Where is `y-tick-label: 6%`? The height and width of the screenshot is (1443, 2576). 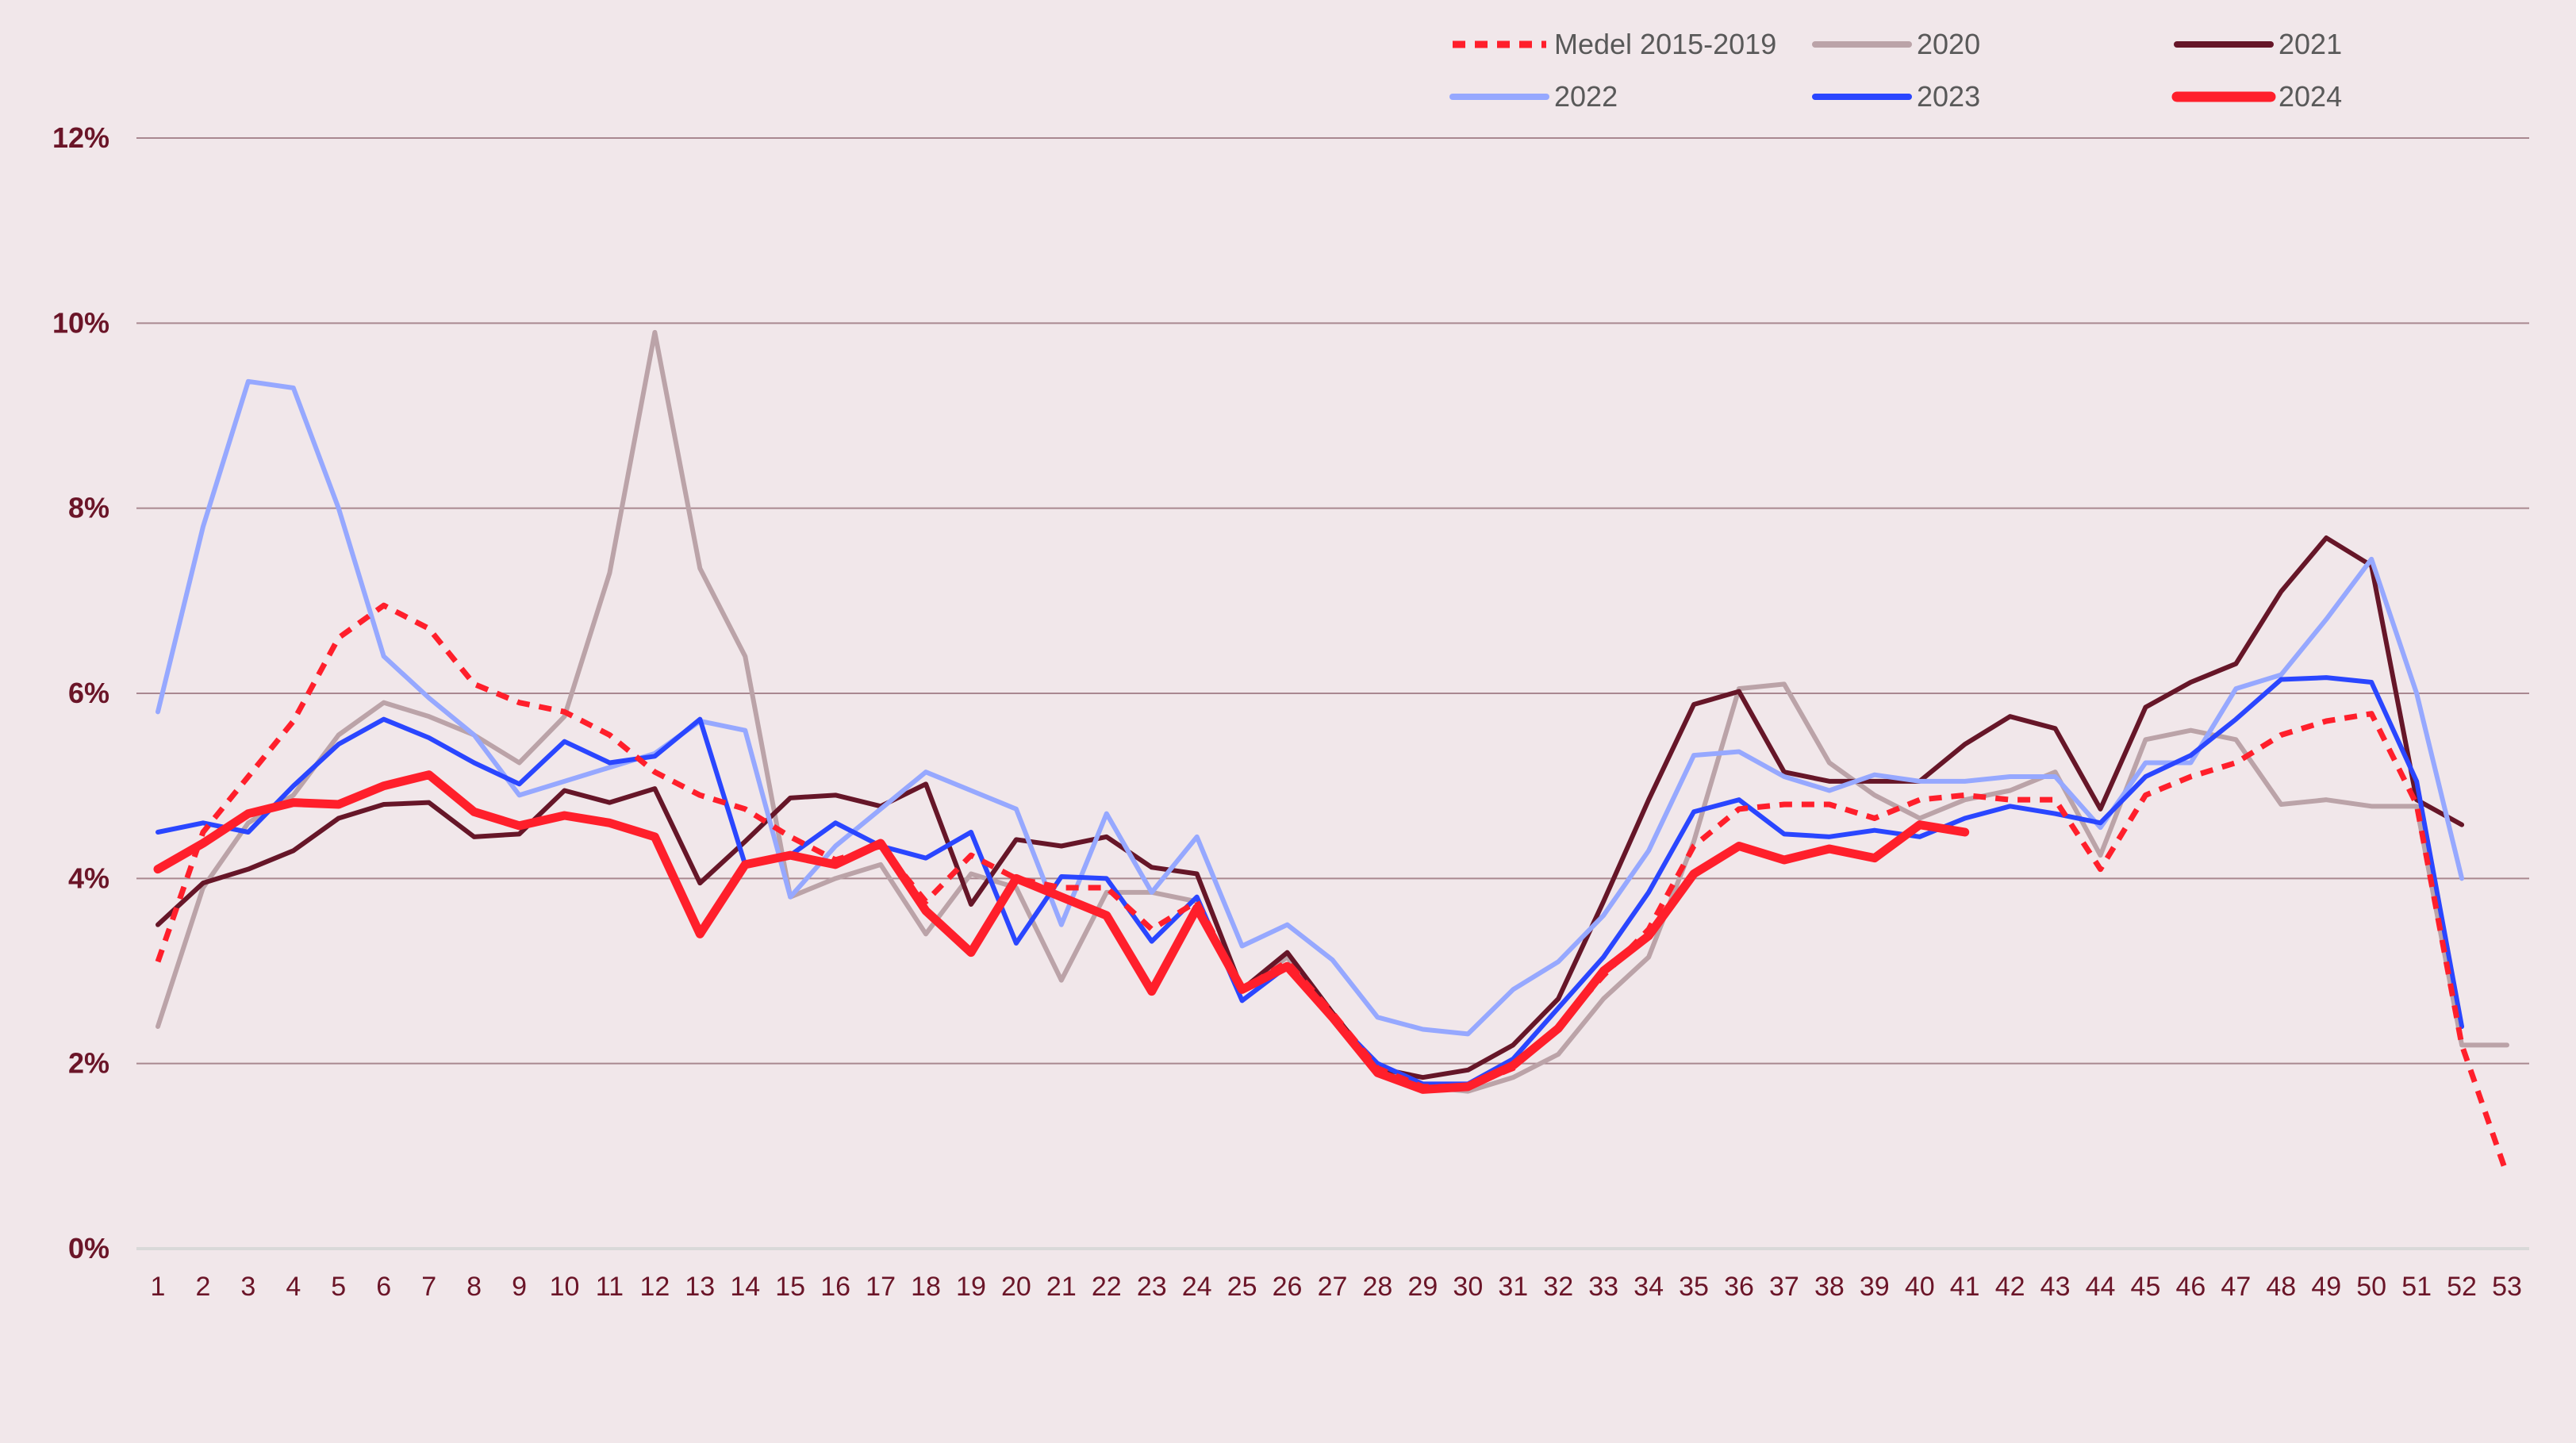 y-tick-label: 6% is located at coordinates (88, 693).